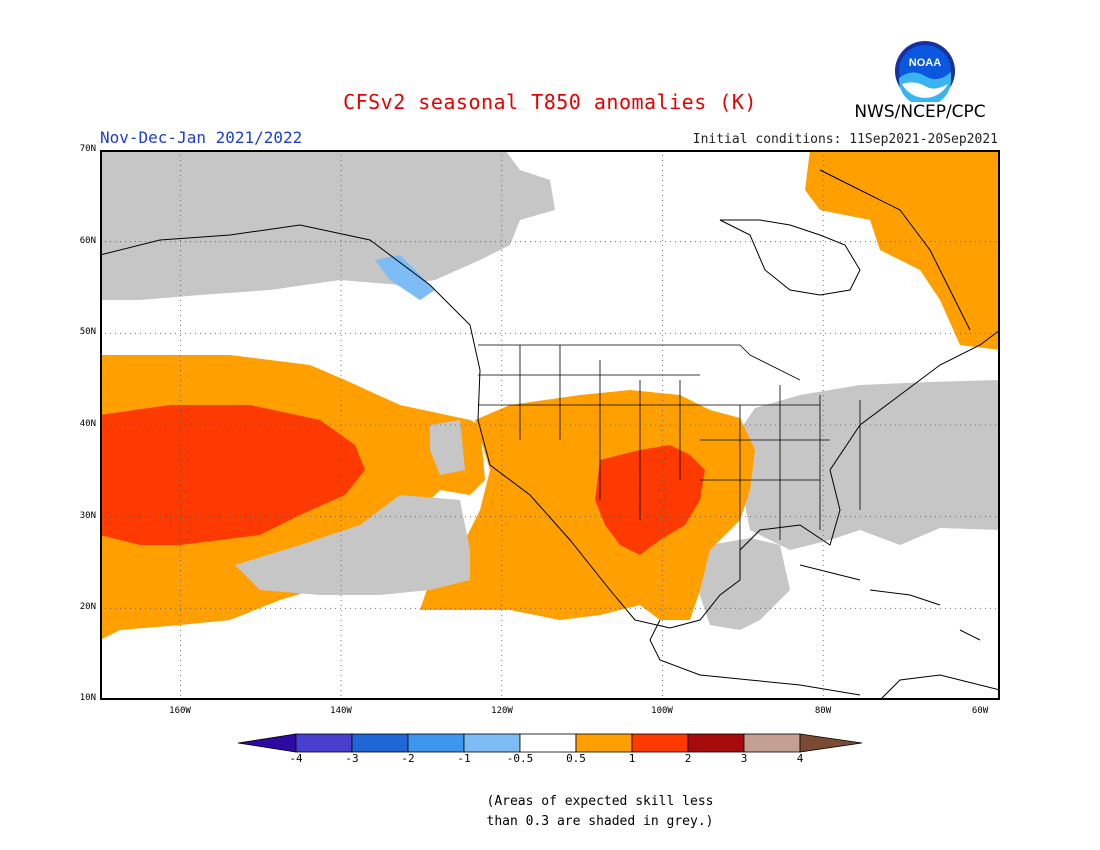 Image resolution: width=1100 pixels, height=850 pixels. I want to click on coastline-mexico-gulf, so click(755, 657).